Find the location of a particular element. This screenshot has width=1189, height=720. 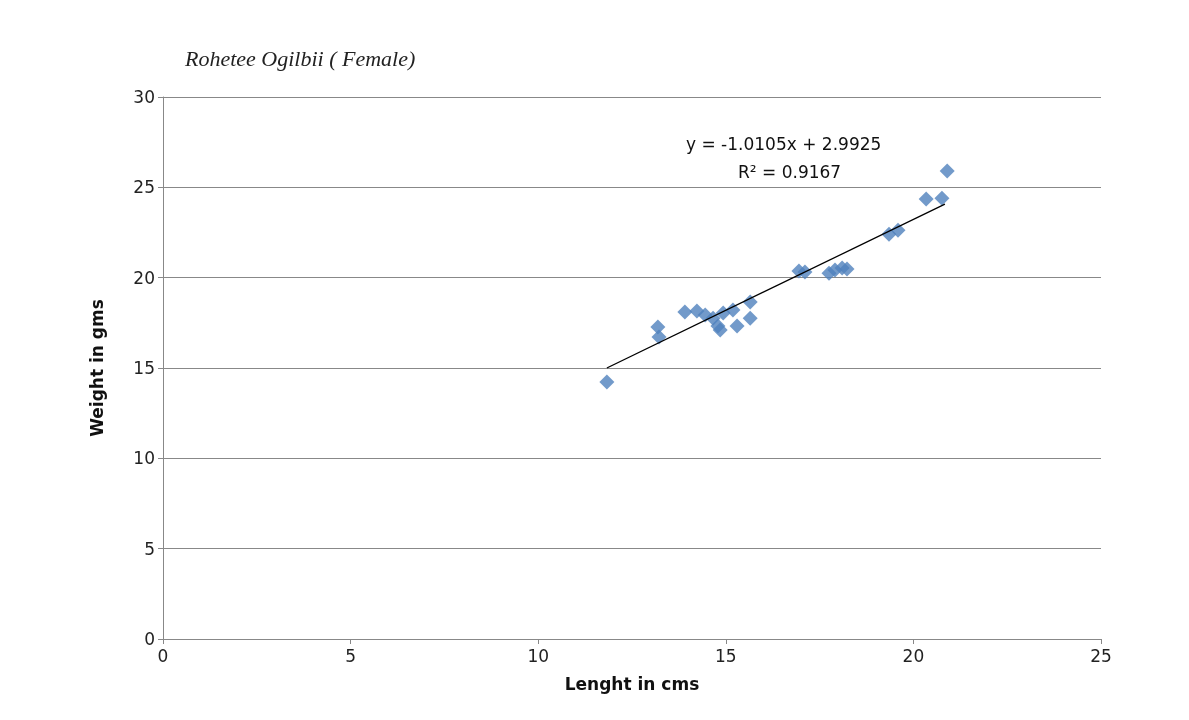

annotation: R² = 0.9167 is located at coordinates (790, 171).